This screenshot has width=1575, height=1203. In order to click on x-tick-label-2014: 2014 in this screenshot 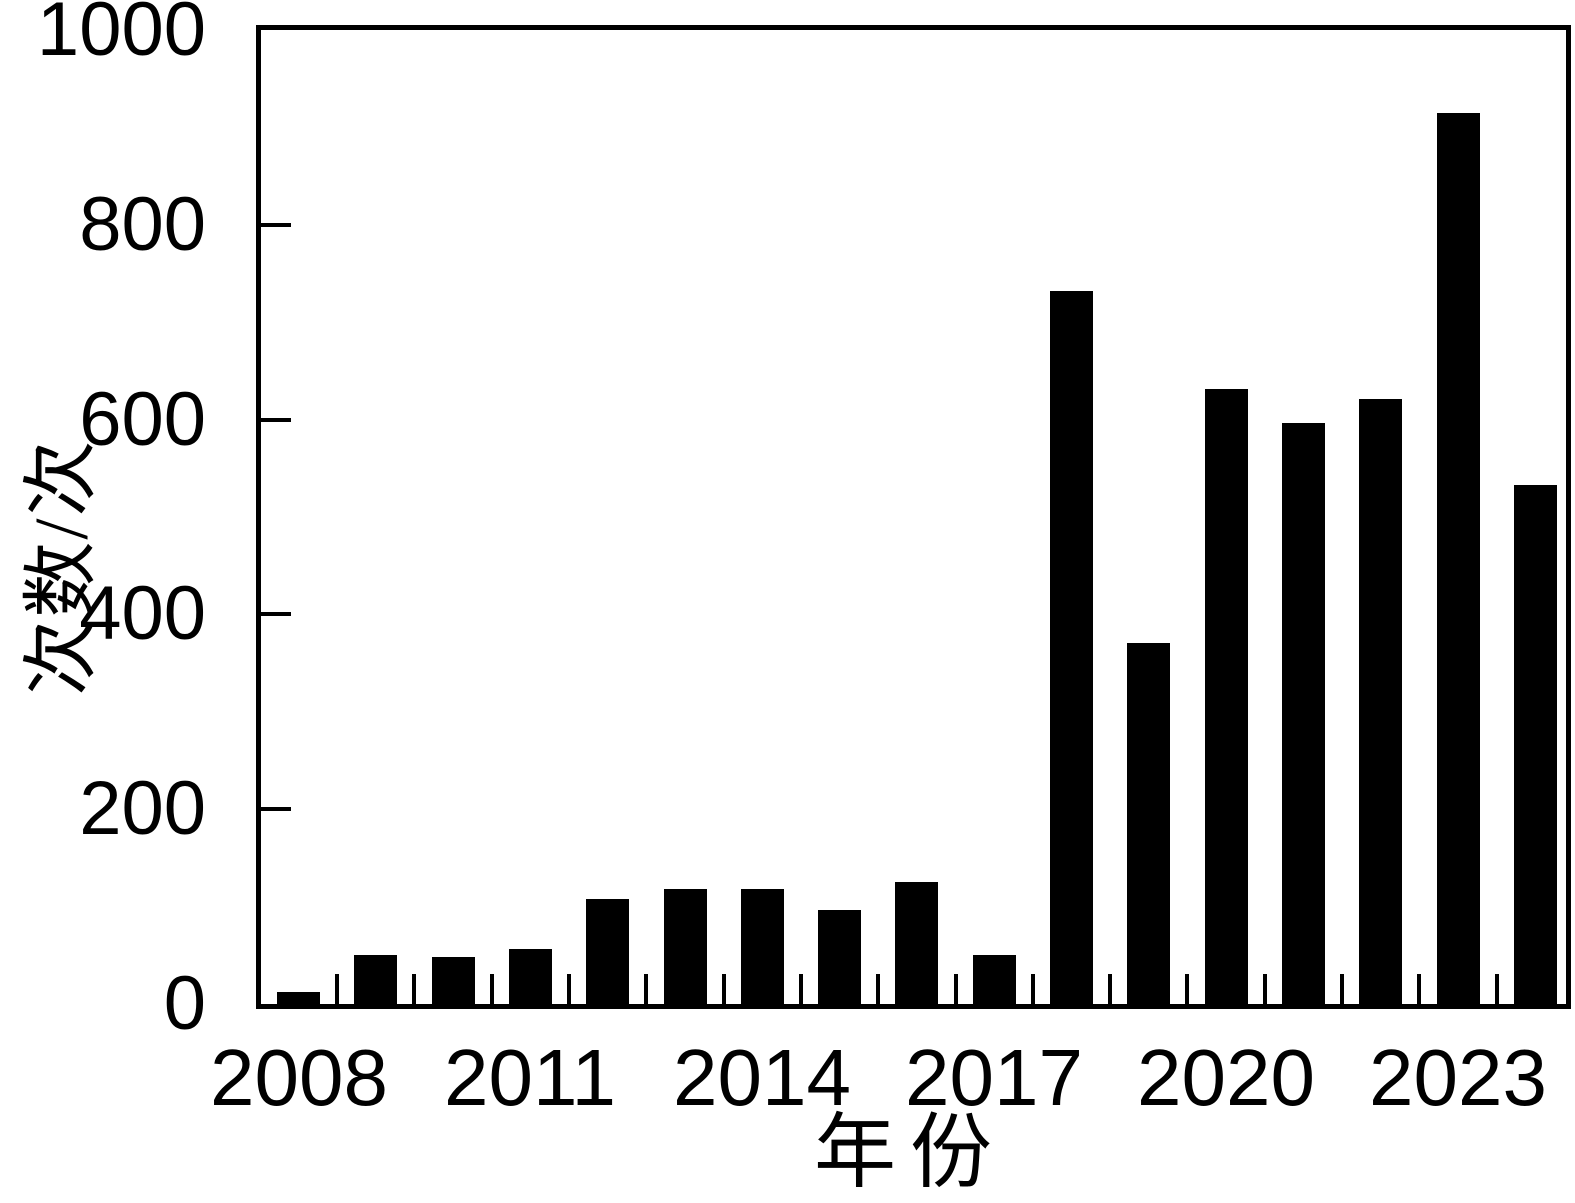, I will do `click(762, 1077)`.